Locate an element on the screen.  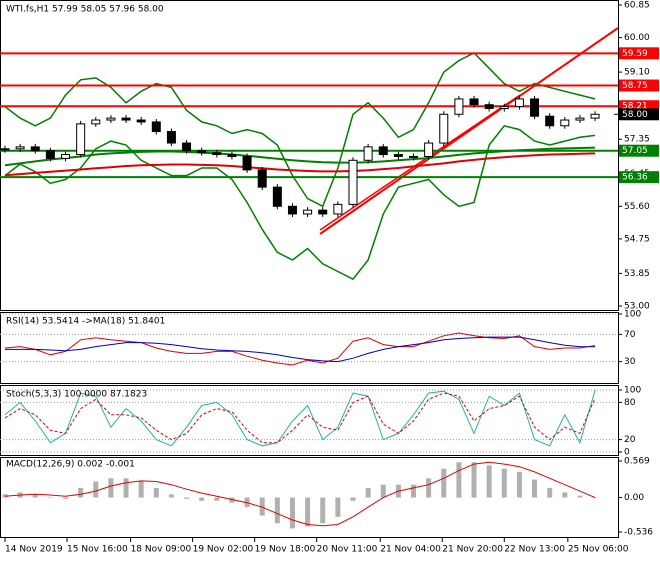
panel-title: WTI.fs,H1 57.99 58.05 57.96 58.00 is located at coordinates (85, 10).